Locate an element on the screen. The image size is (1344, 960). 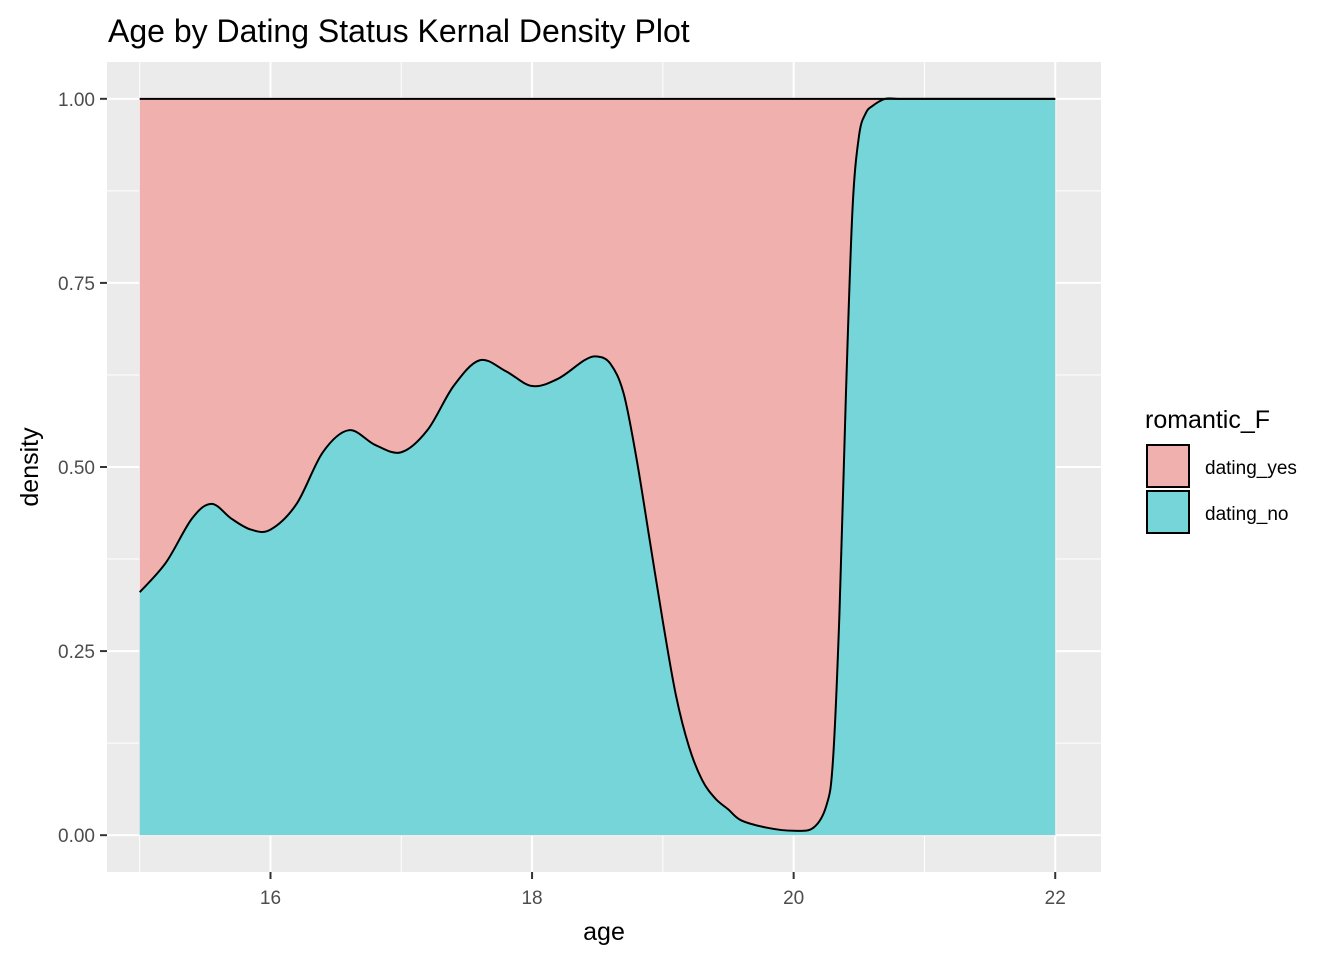
legend-key-dating-no is located at coordinates (1168, 512).